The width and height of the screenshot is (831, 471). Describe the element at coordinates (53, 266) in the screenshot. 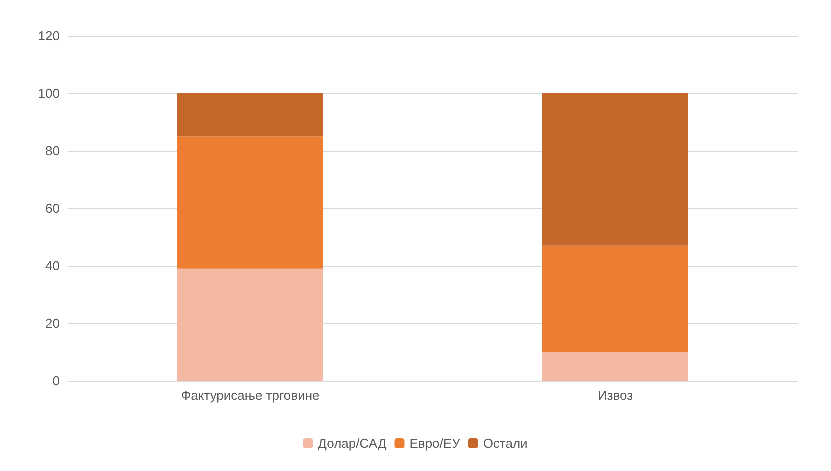

I see `y-tick-label: 40` at that location.